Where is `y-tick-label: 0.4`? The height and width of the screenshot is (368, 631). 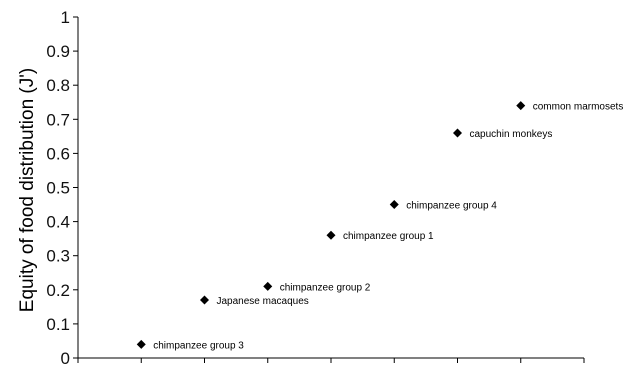 y-tick-label: 0.4 is located at coordinates (58, 222).